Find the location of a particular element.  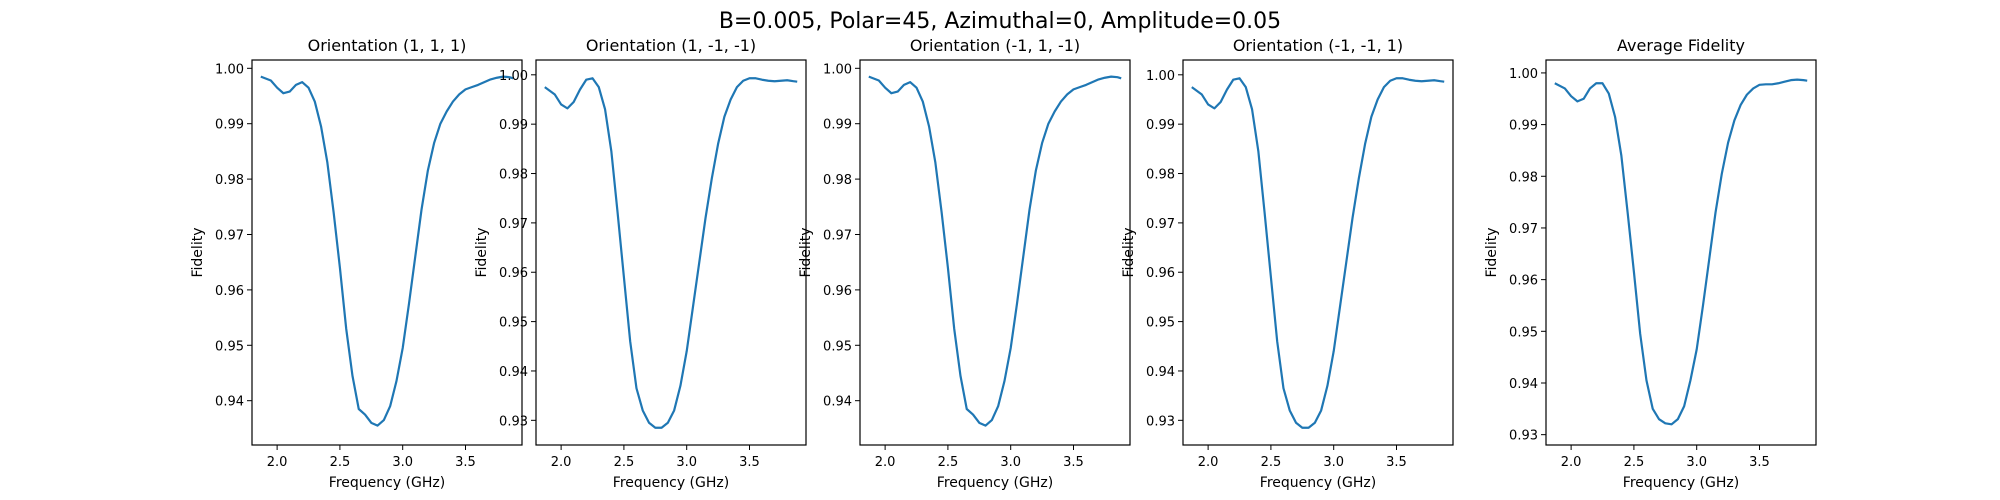

subplot-title: Average Fidelity is located at coordinates (1681, 45).